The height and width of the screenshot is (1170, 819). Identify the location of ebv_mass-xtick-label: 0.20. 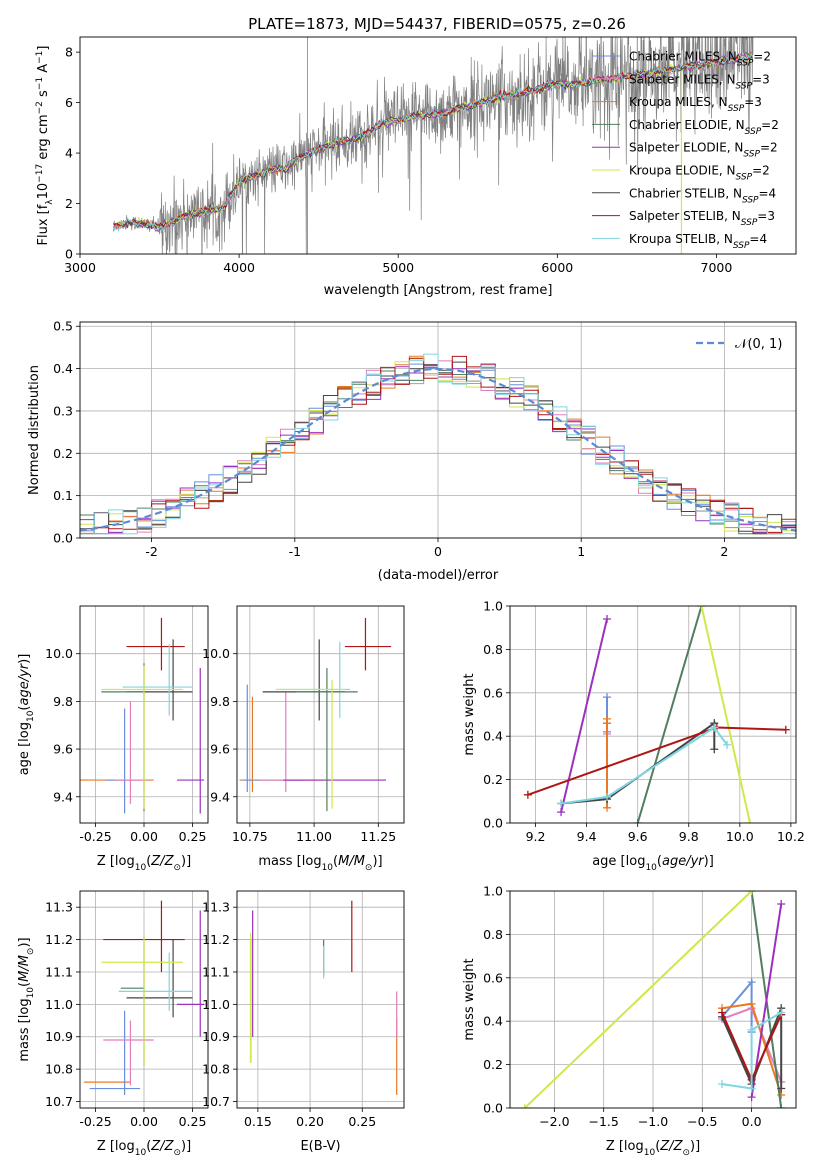
(310, 1121).